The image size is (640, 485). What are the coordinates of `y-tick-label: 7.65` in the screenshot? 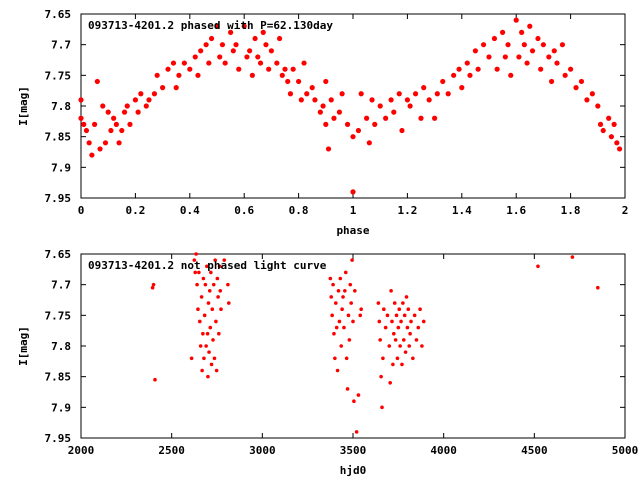 It's located at (58, 14).